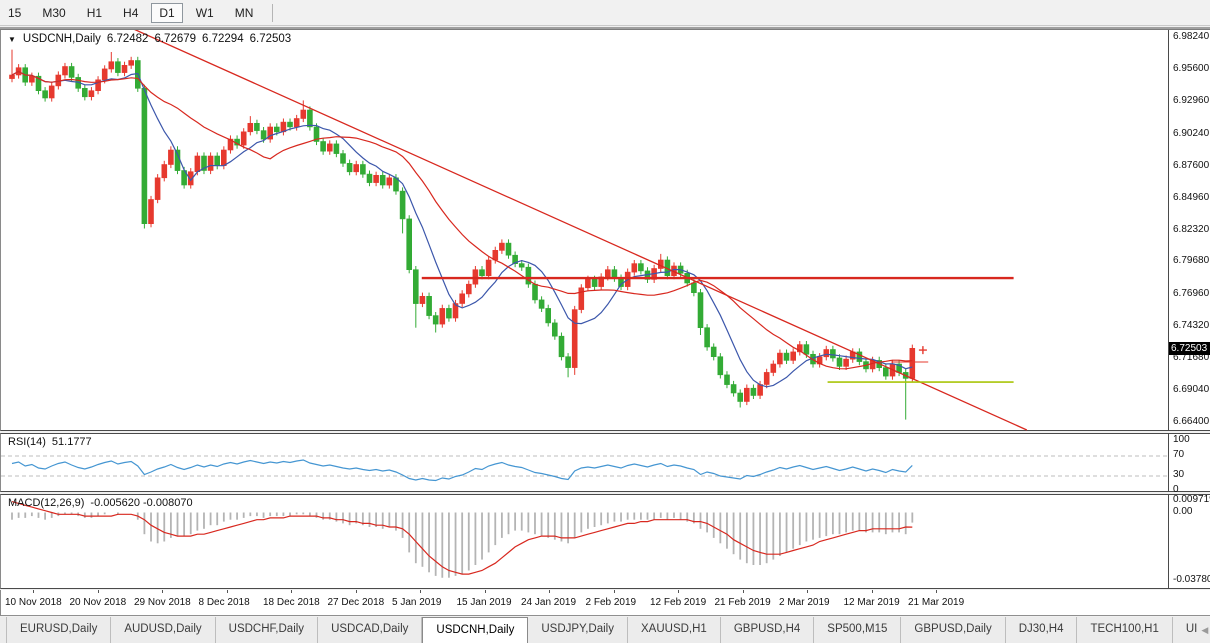 This screenshot has width=1210, height=643. What do you see at coordinates (1191, 100) in the screenshot?
I see `price-tick-label: 6.92960` at bounding box center [1191, 100].